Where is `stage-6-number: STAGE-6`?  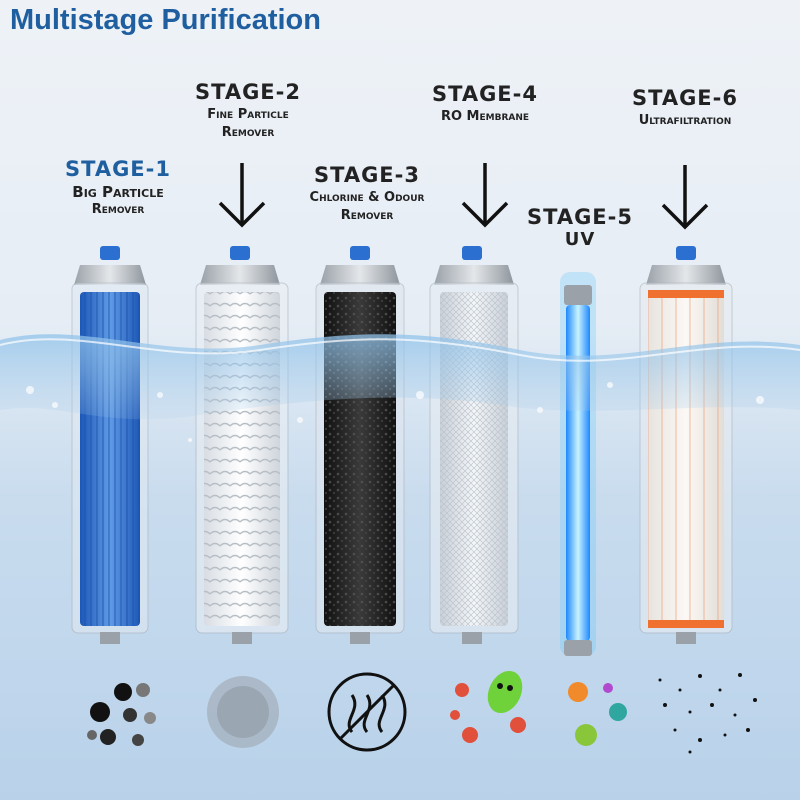
stage-6-number: STAGE-6 is located at coordinates (685, 98).